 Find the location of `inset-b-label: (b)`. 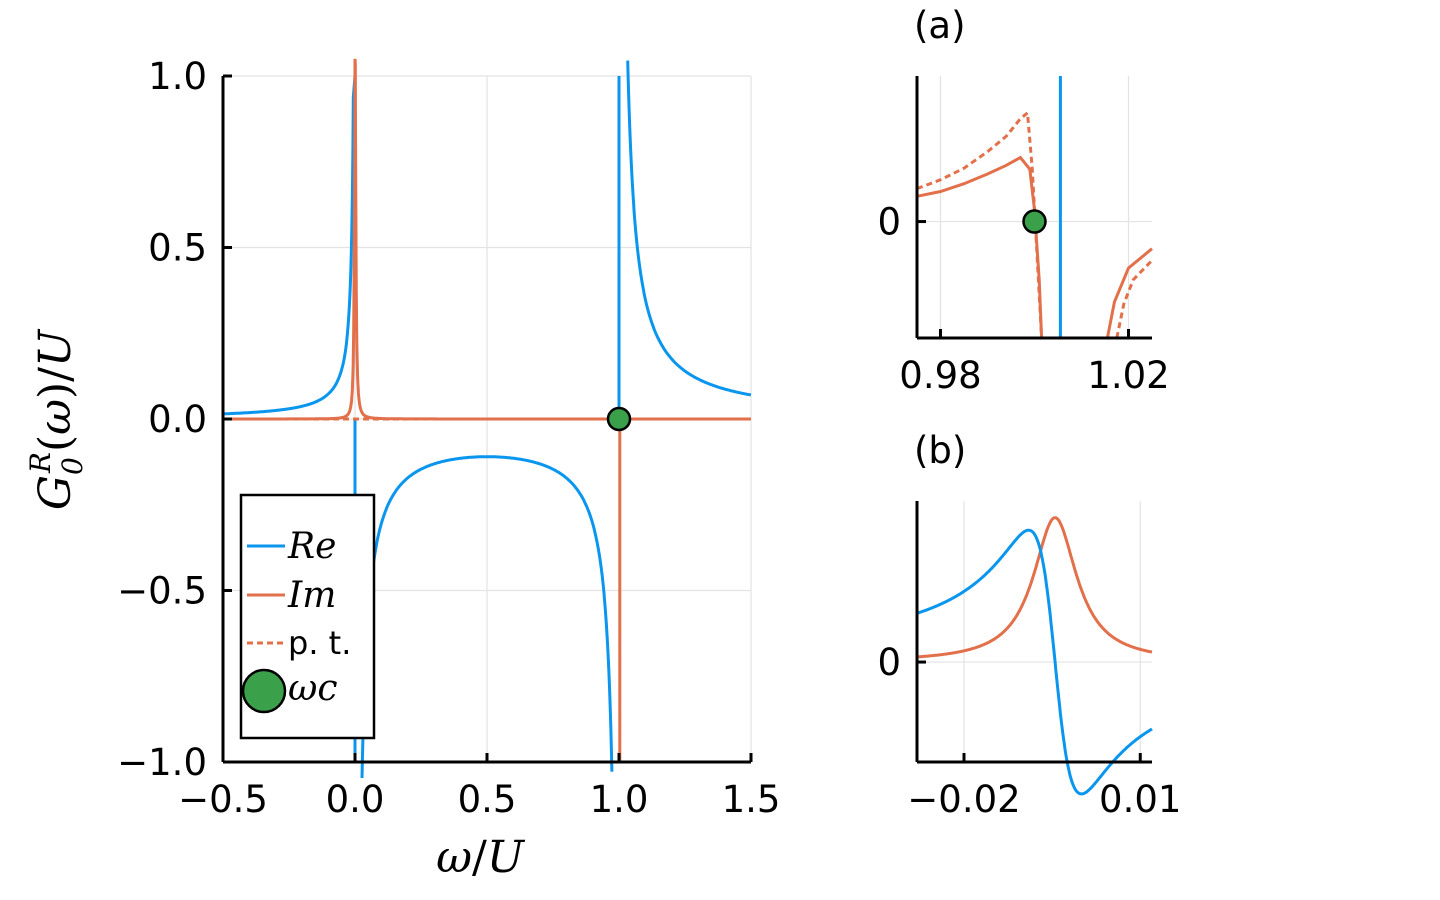

inset-b-label: (b) is located at coordinates (940, 450).